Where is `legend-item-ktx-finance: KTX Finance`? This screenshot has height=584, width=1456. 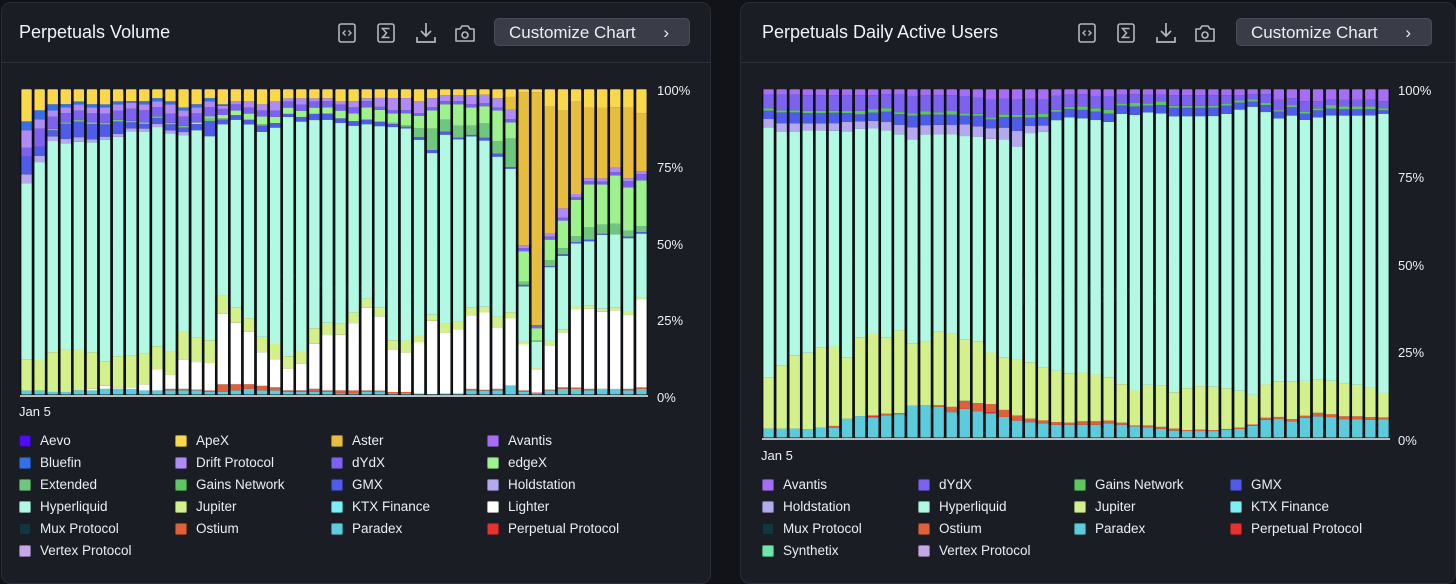
legend-item-ktx-finance: KTX Finance is located at coordinates (380, 507).